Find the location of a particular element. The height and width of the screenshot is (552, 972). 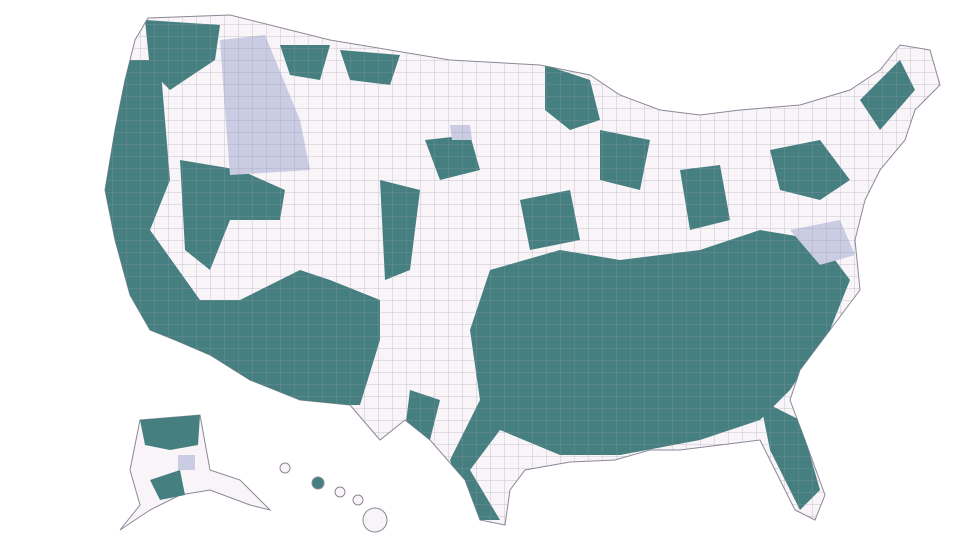

alaska is located at coordinates (195, 472).